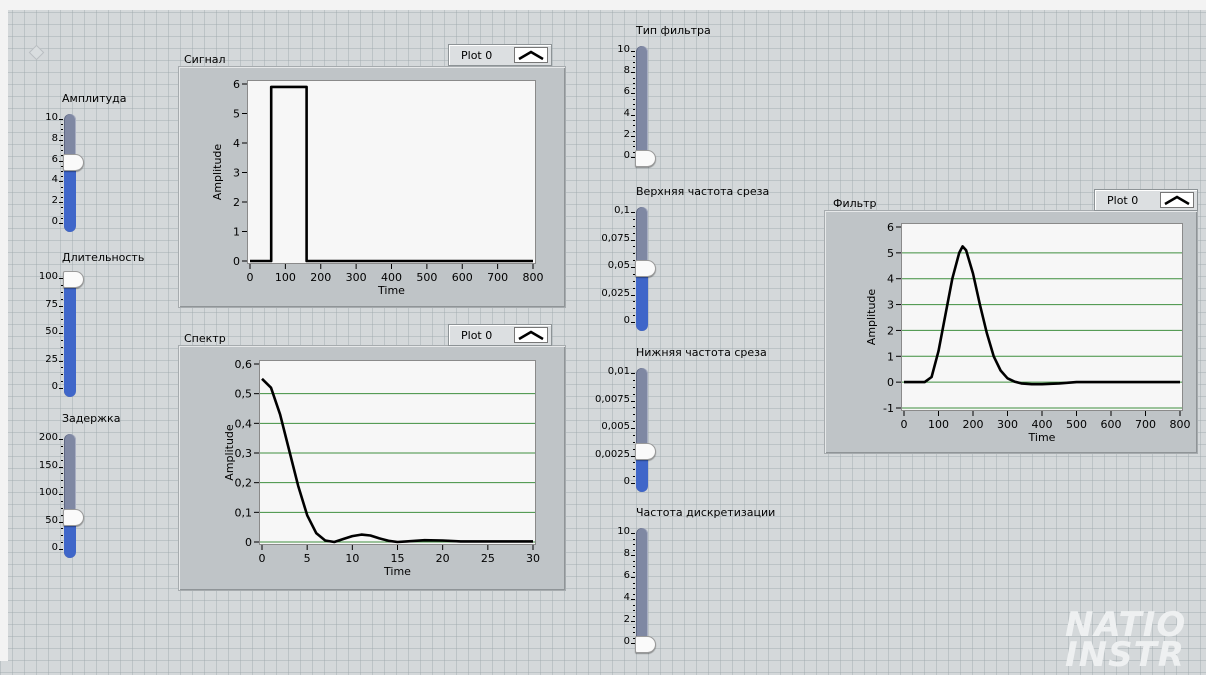 This screenshot has width=1206, height=675. What do you see at coordinates (244, 512) in the screenshot?
I see `y-tick-label: 0,1` at bounding box center [244, 512].